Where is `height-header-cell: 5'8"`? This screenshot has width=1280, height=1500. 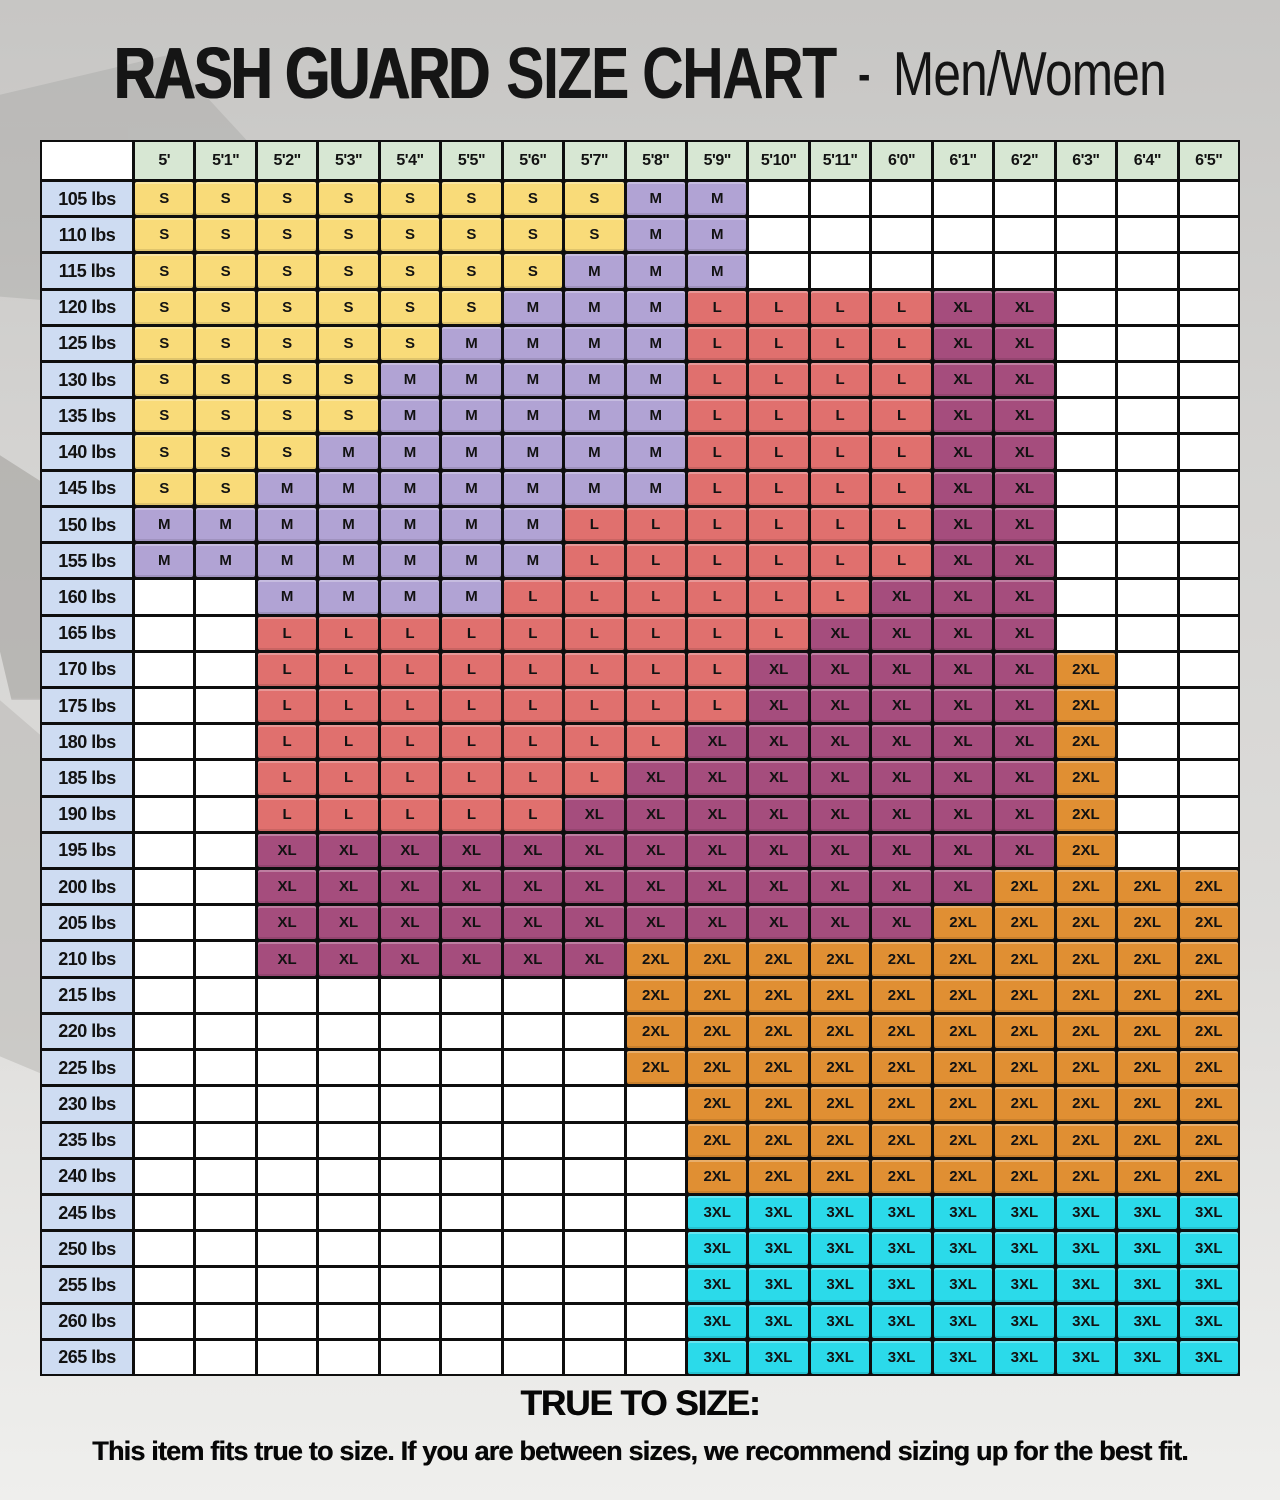
height-header-cell: 5'8" is located at coordinates (655, 160).